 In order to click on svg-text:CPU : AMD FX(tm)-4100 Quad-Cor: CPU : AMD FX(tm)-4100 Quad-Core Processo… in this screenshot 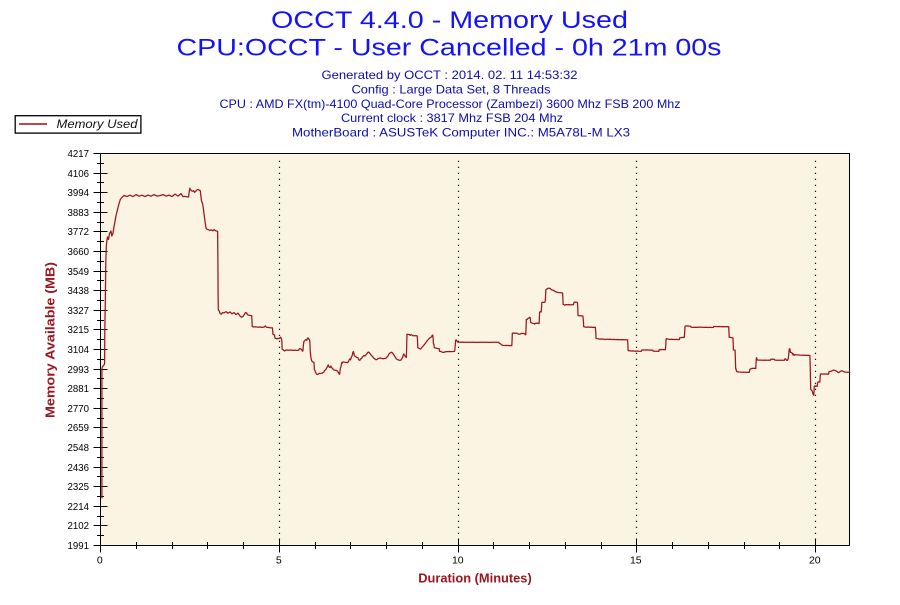, I will do `click(450, 104)`.